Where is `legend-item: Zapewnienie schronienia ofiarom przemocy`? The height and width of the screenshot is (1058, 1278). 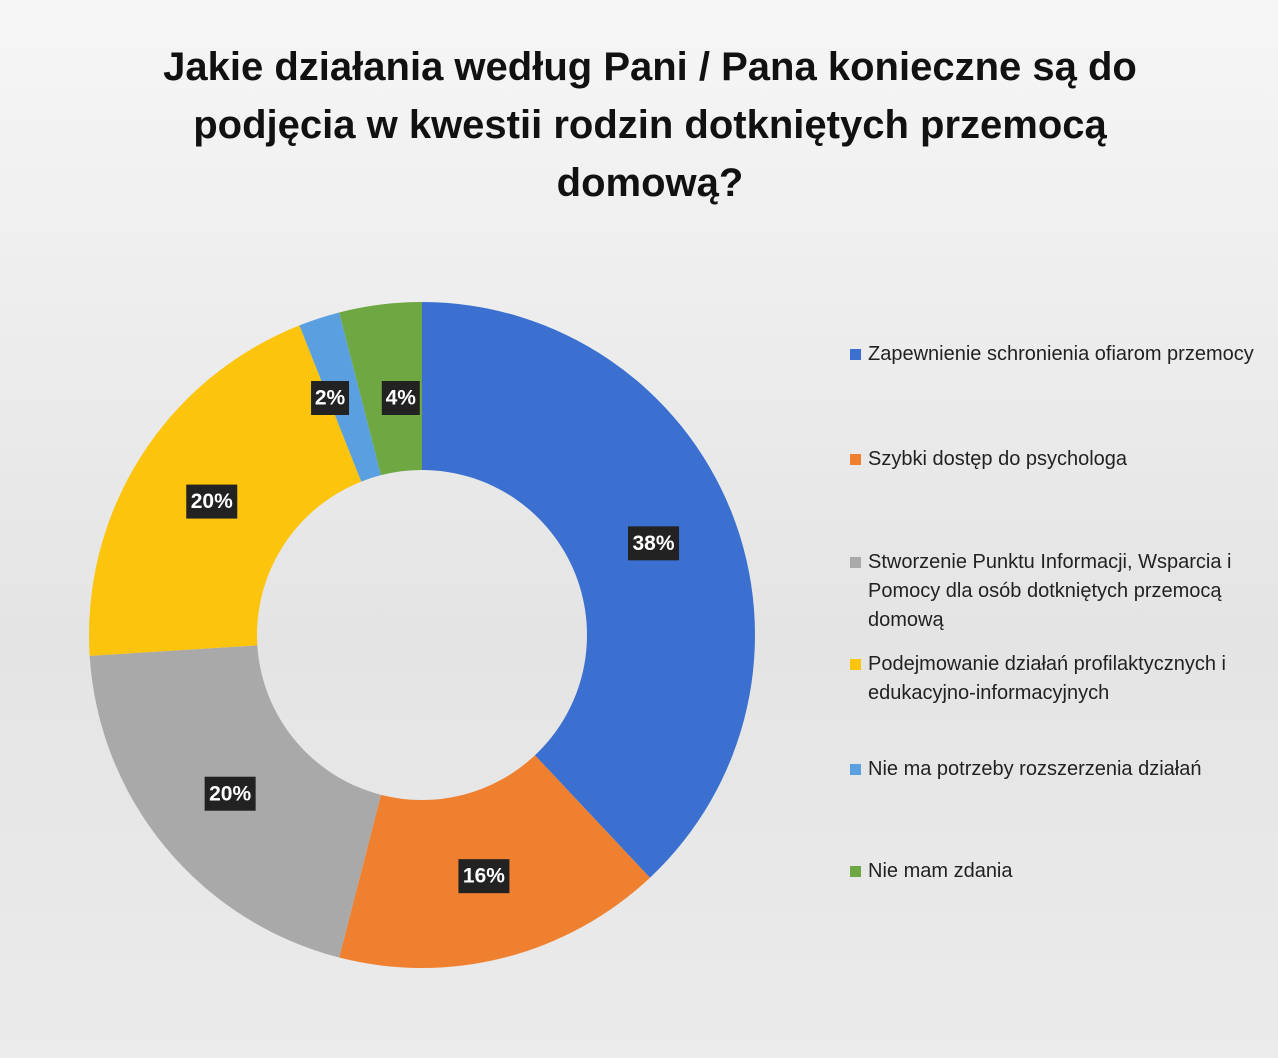
legend-item: Zapewnienie schronienia ofiarom przemocy is located at coordinates (1051, 354).